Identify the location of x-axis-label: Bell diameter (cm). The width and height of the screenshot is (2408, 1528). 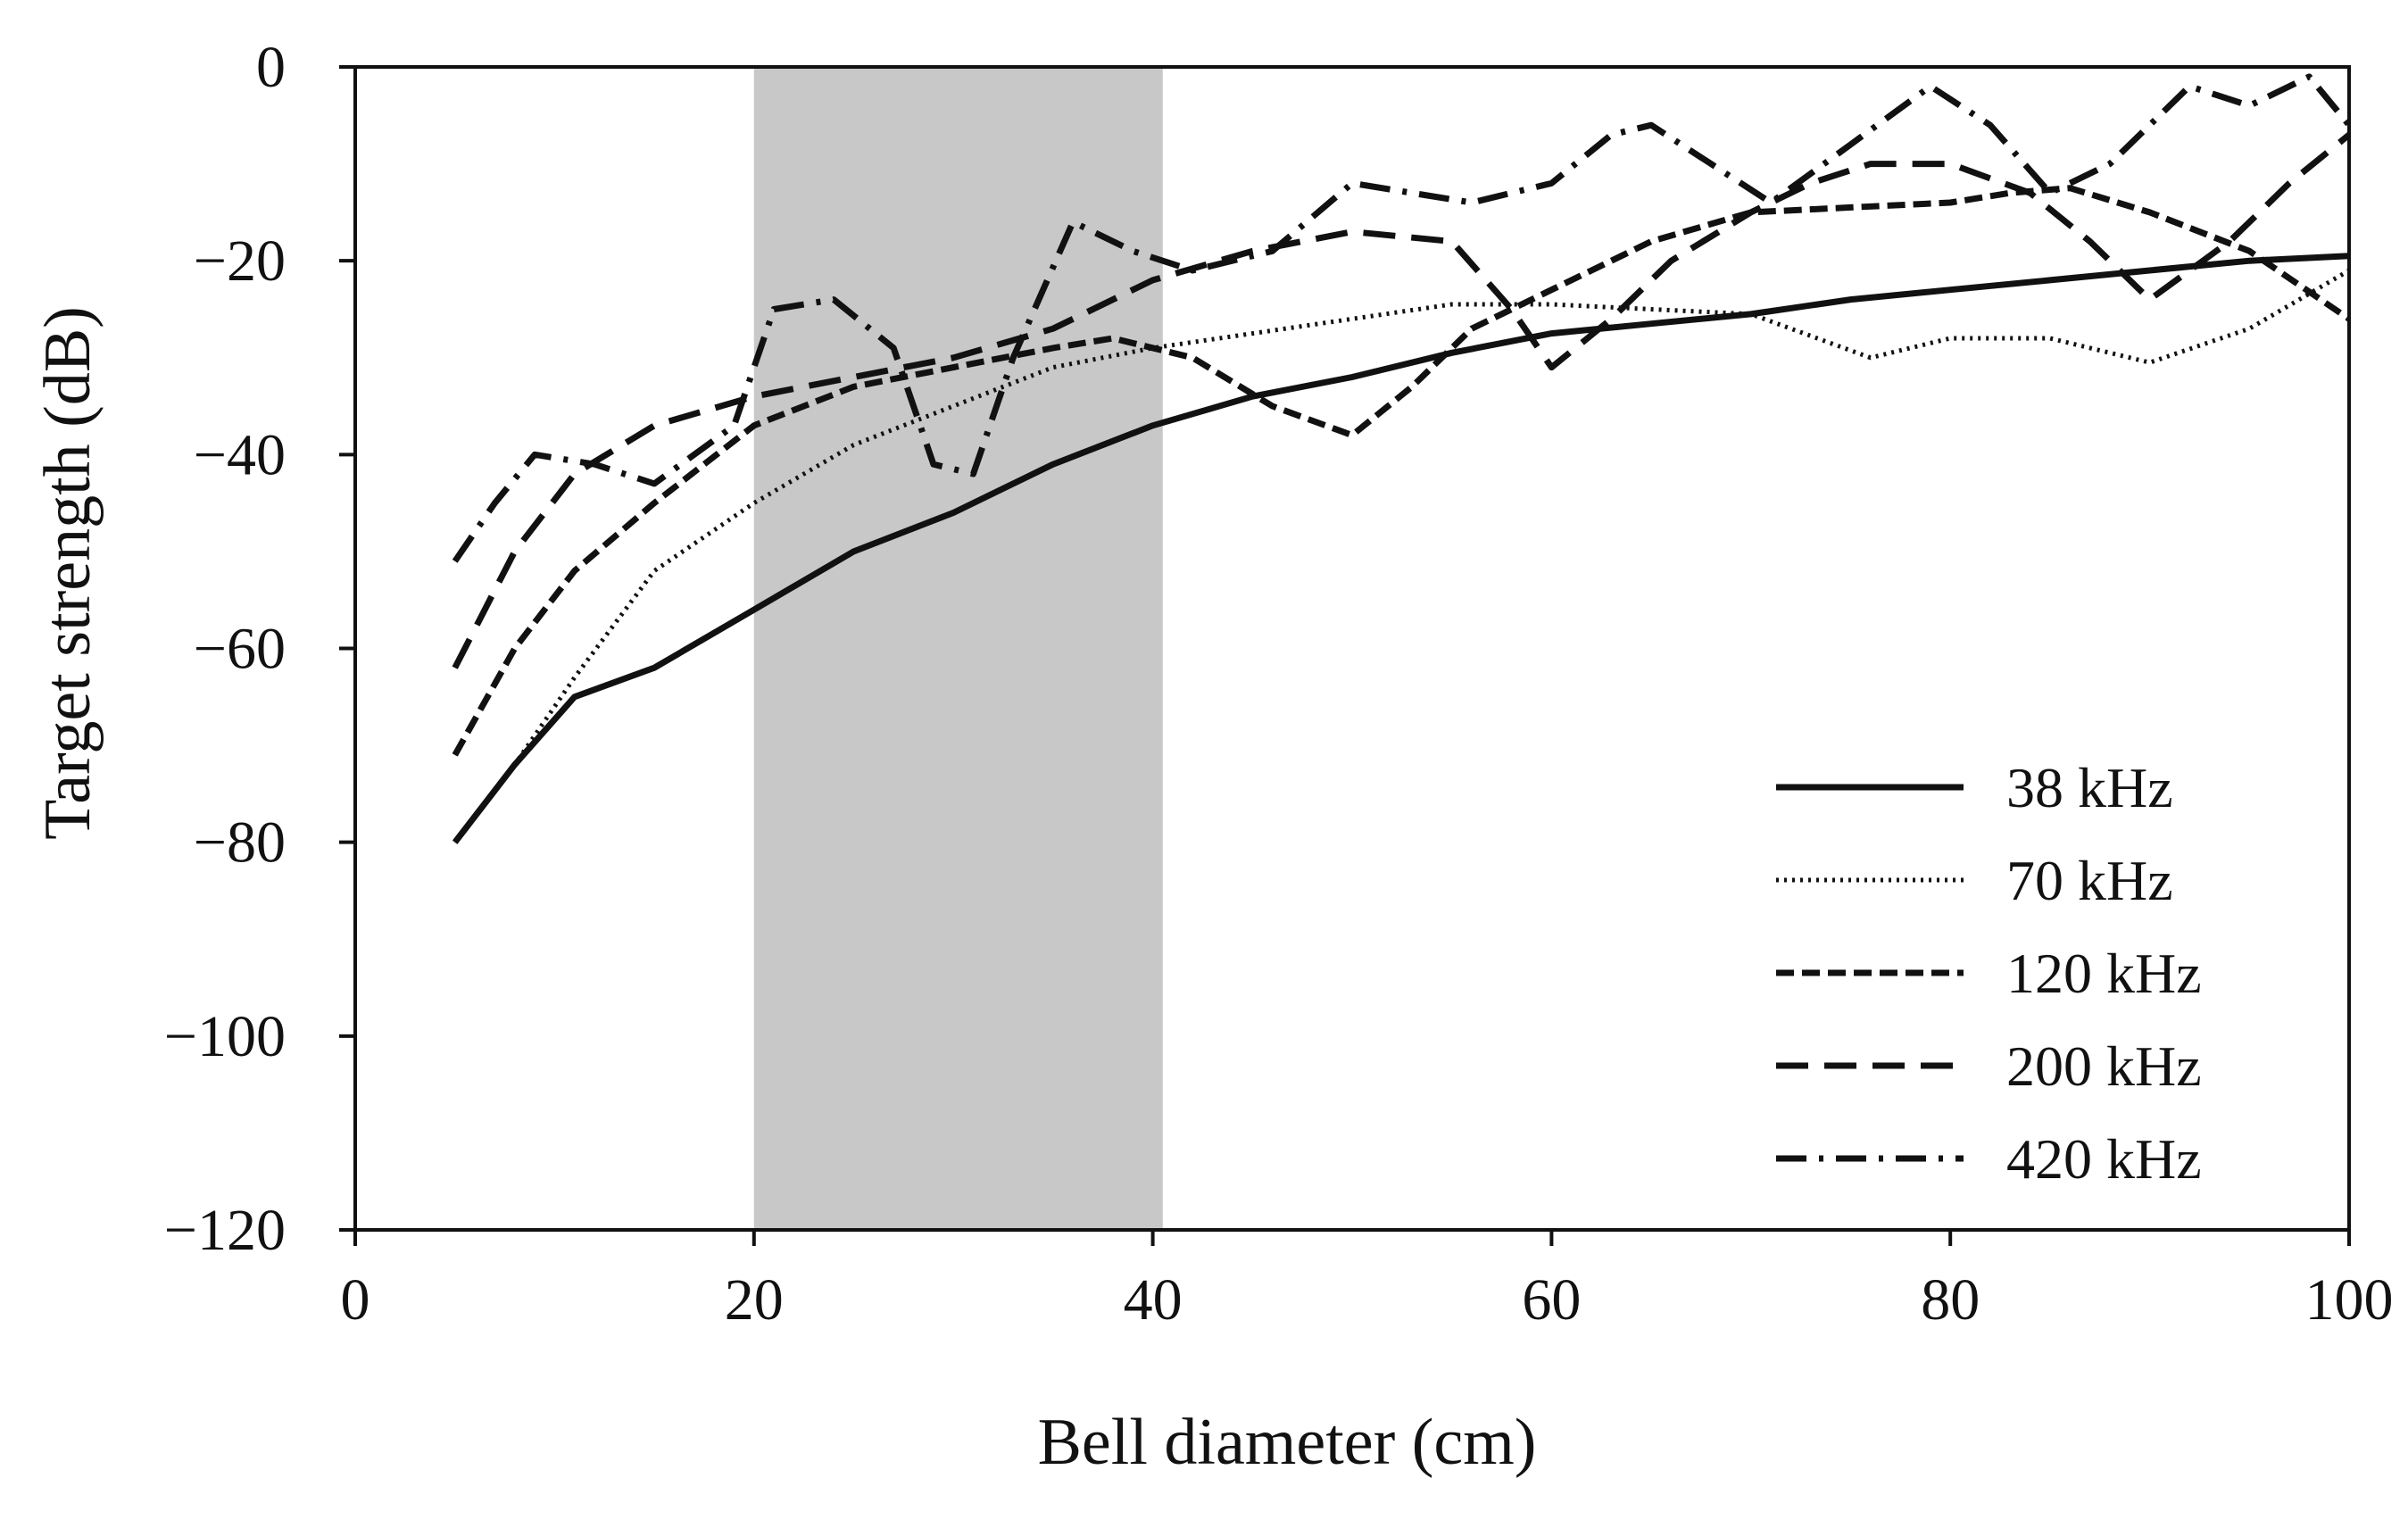
(1287, 1442).